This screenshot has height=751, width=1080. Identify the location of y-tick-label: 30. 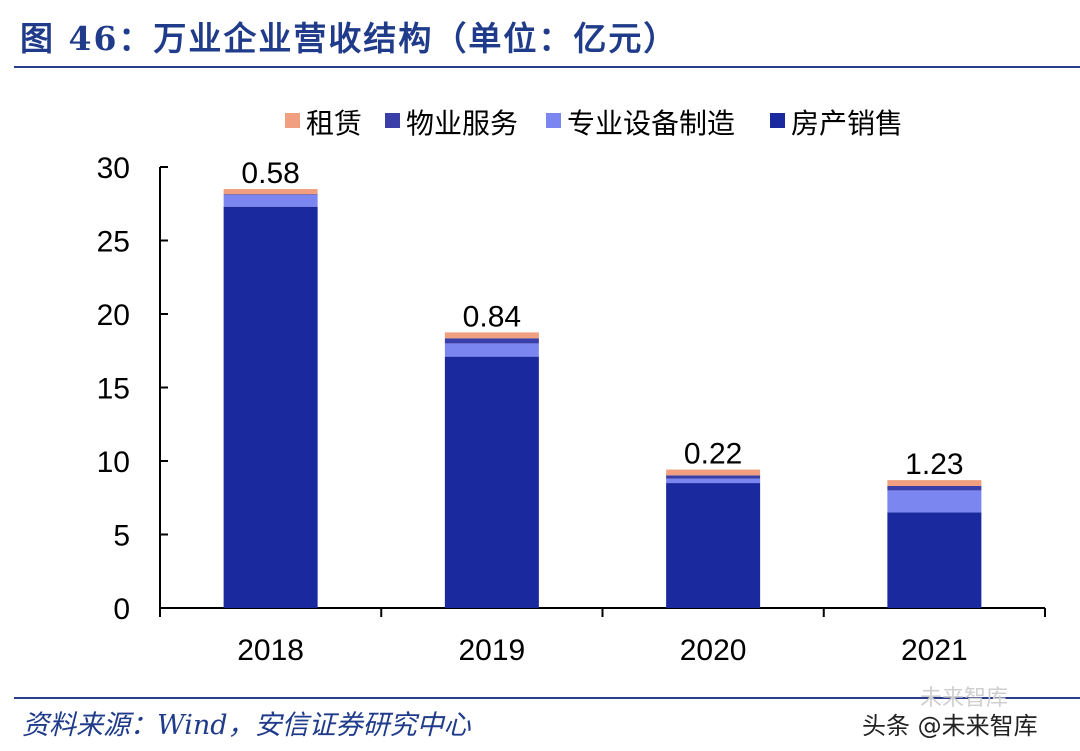
(113, 168).